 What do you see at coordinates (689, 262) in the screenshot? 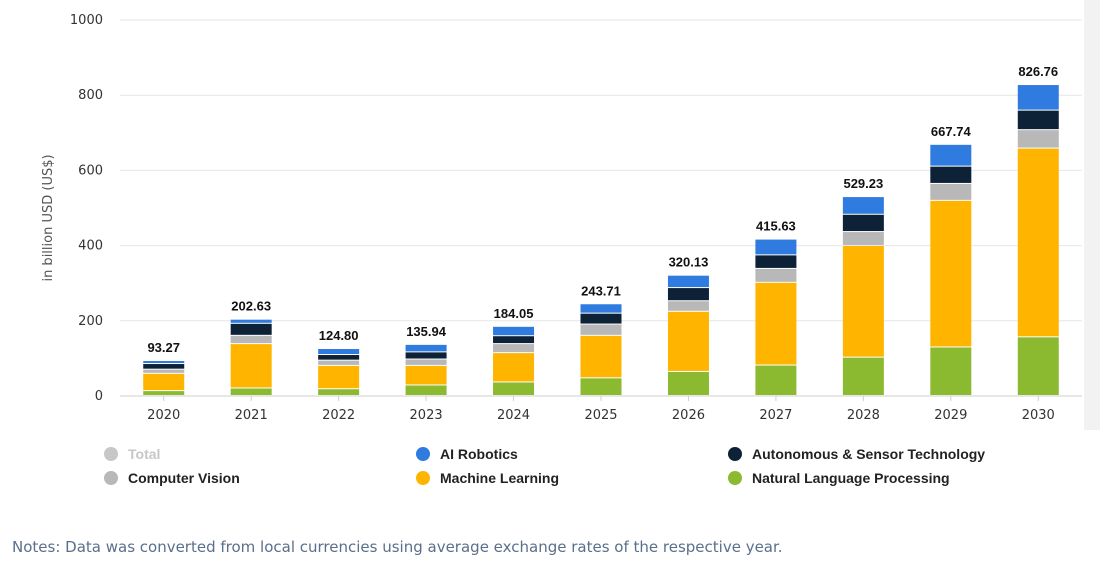
I see `total-label: 320.13` at bounding box center [689, 262].